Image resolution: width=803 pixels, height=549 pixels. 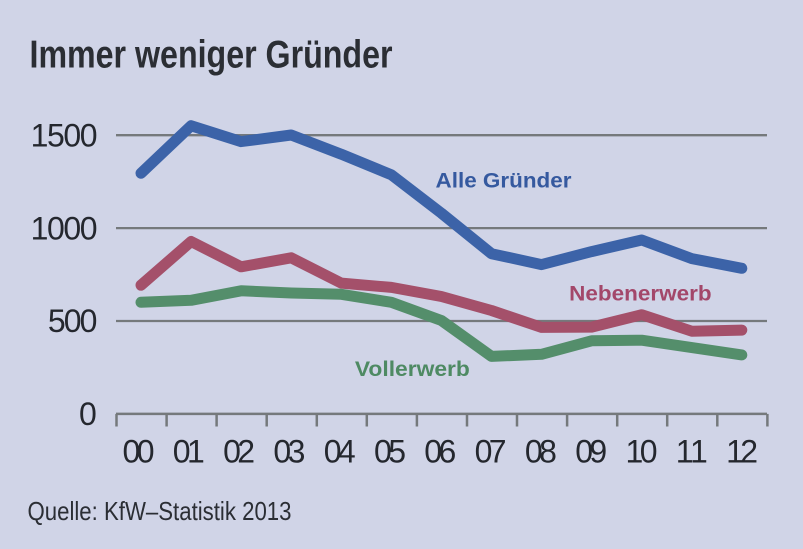 I want to click on svg-text: 11, so click(x=692, y=452).